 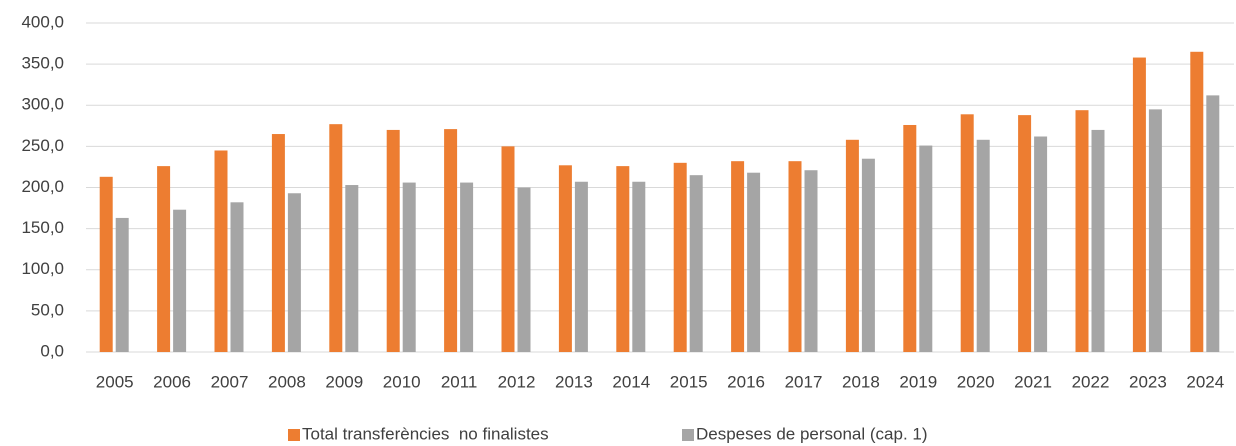 What do you see at coordinates (172, 381) in the screenshot?
I see `x-tick-label: 2006` at bounding box center [172, 381].